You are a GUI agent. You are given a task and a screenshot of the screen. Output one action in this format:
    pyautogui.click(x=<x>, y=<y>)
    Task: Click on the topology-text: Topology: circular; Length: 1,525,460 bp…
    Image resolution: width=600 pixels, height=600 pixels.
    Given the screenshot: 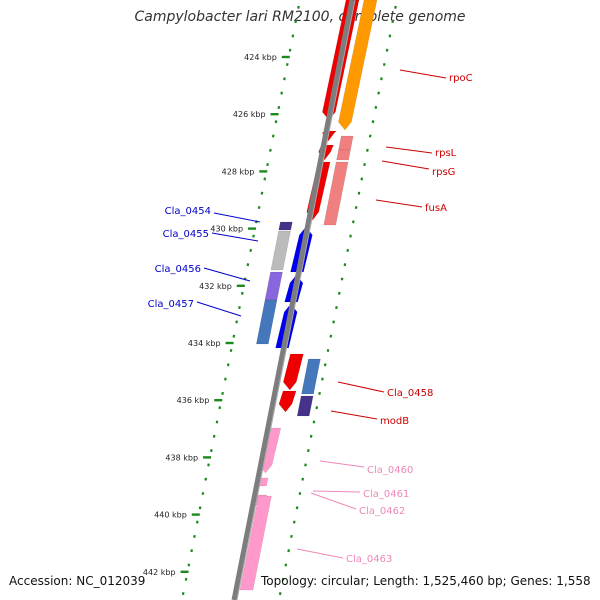 What is the action you would take?
    pyautogui.click(x=426, y=581)
    